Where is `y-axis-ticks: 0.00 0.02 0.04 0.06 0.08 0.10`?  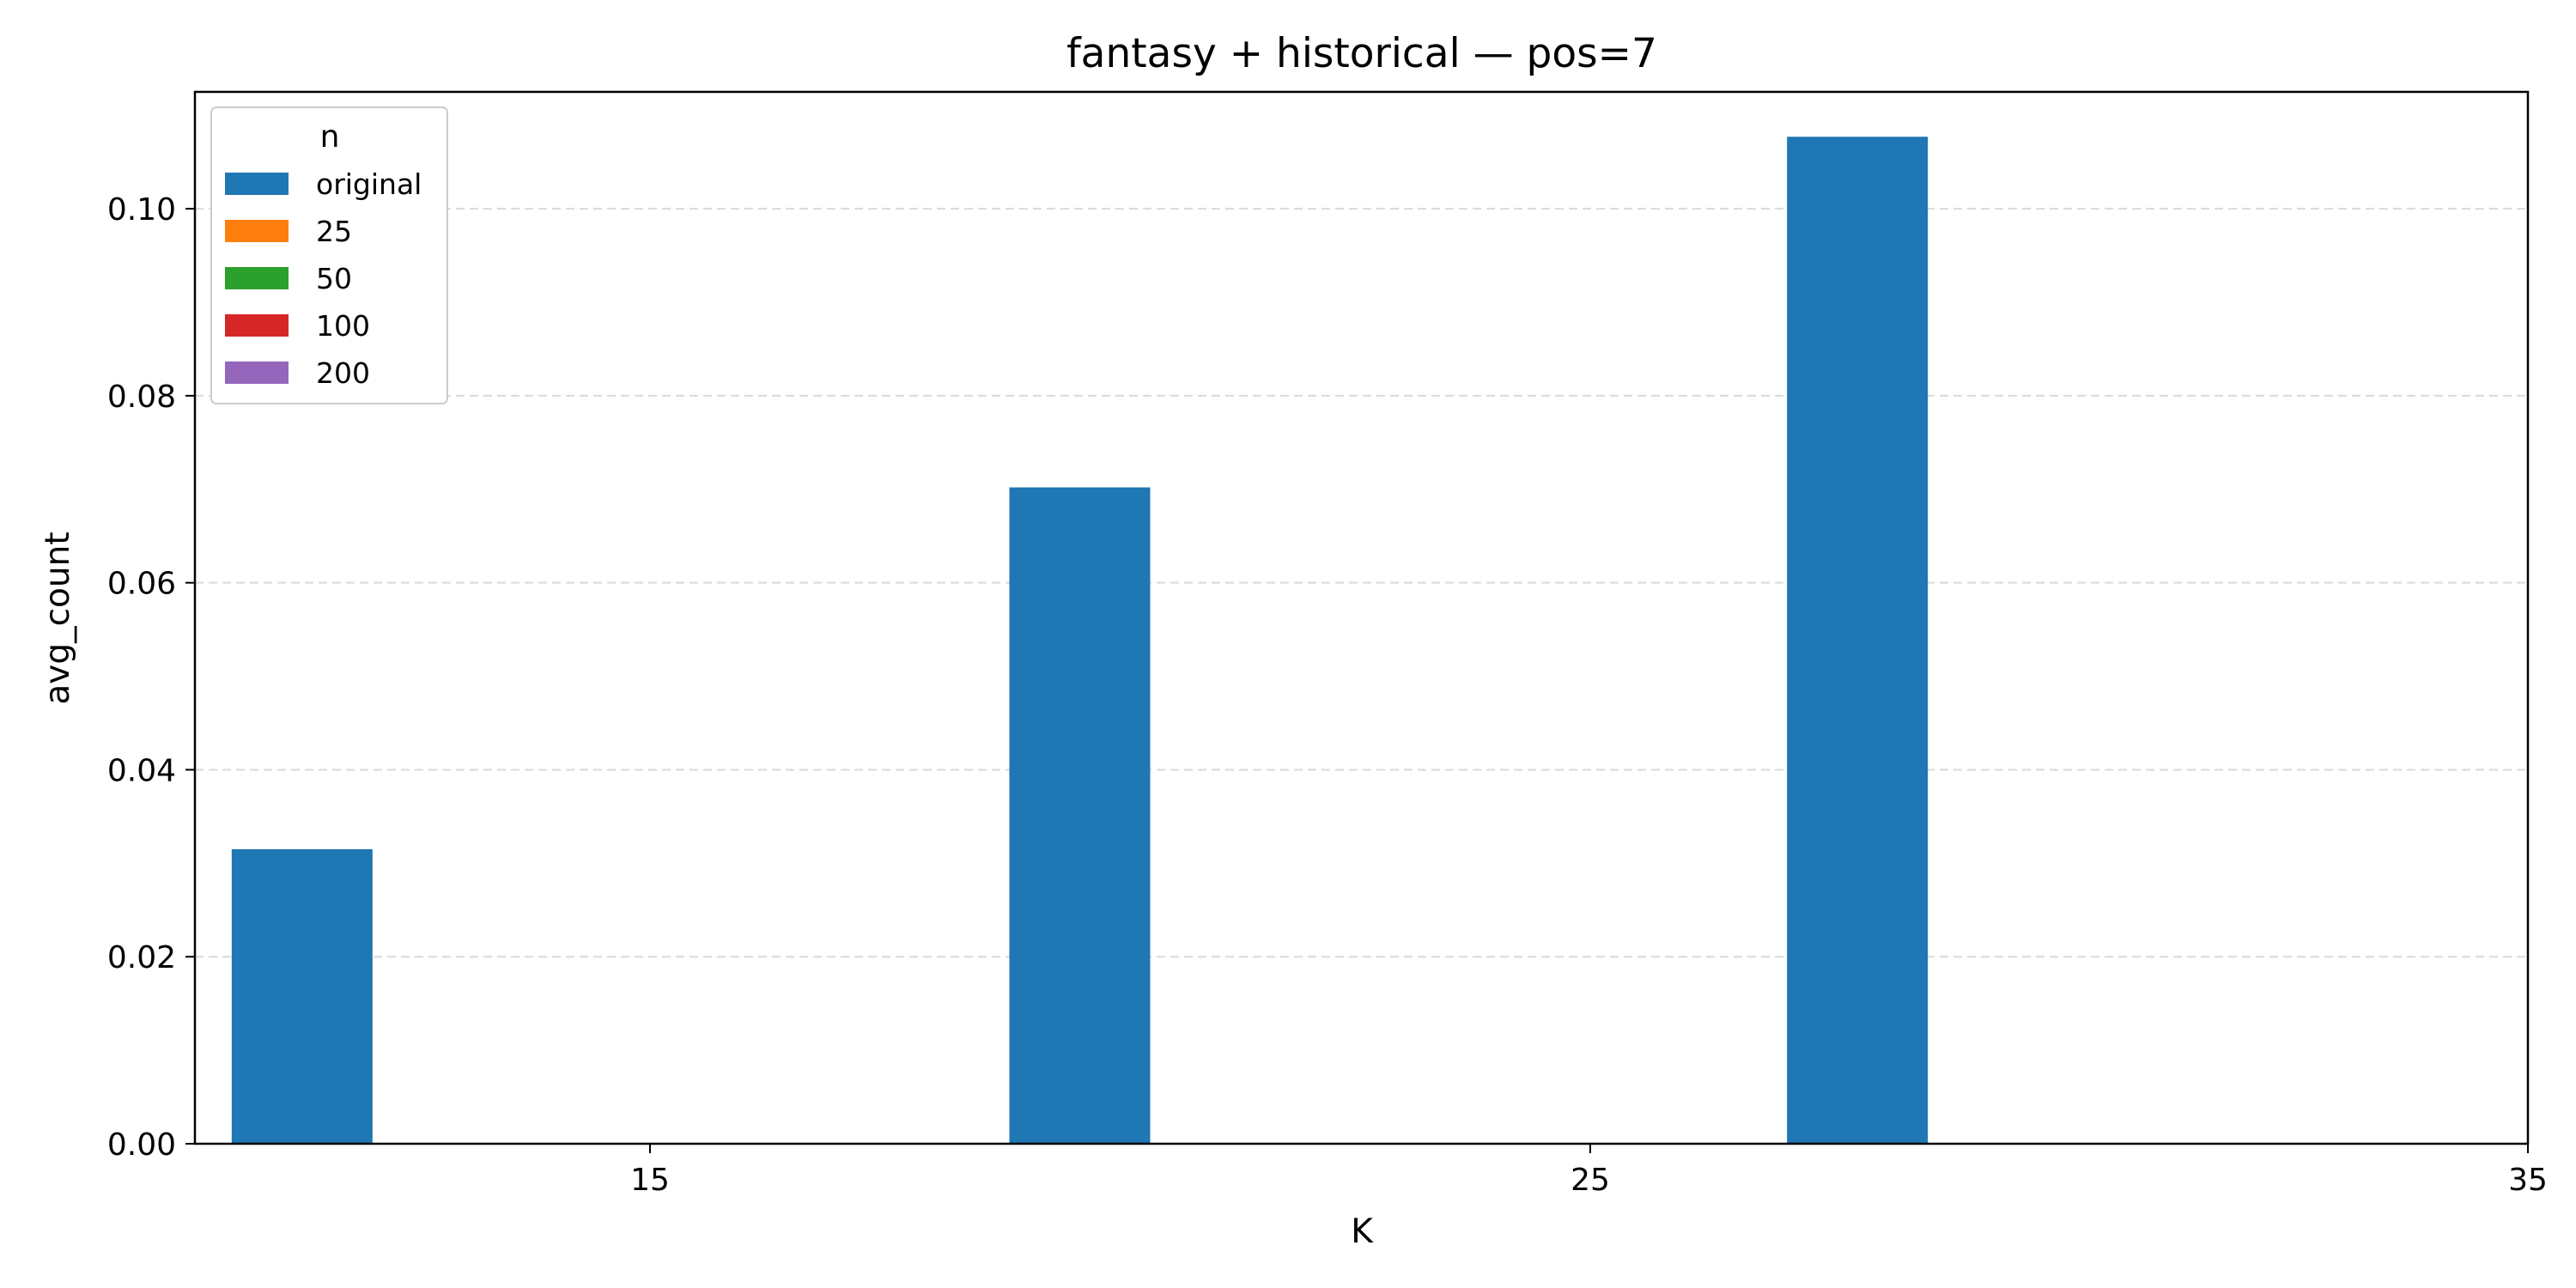
y-axis-ticks: 0.00 0.02 0.04 0.06 0.08 0.10 is located at coordinates (151, 678).